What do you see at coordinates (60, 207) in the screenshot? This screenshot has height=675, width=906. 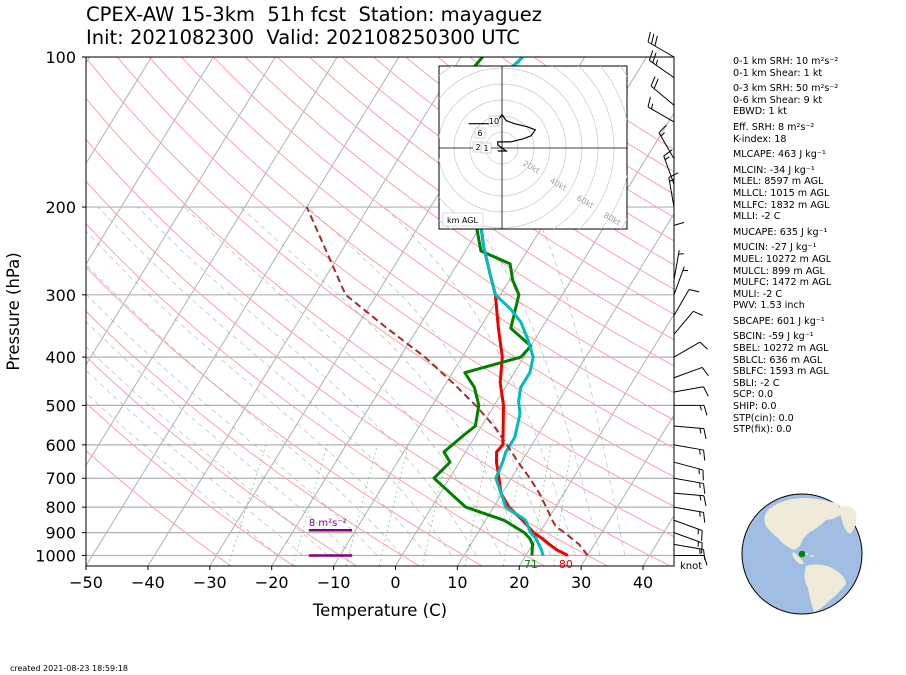 I see `y-tick-label: 200` at bounding box center [60, 207].